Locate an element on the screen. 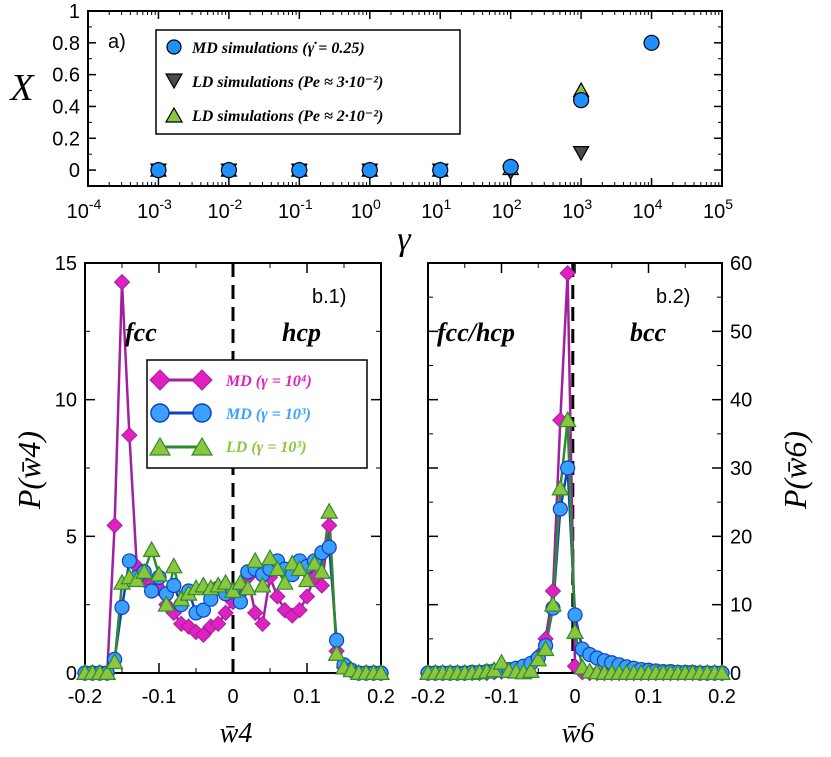  y-tick-label: 60 is located at coordinates (741, 264).